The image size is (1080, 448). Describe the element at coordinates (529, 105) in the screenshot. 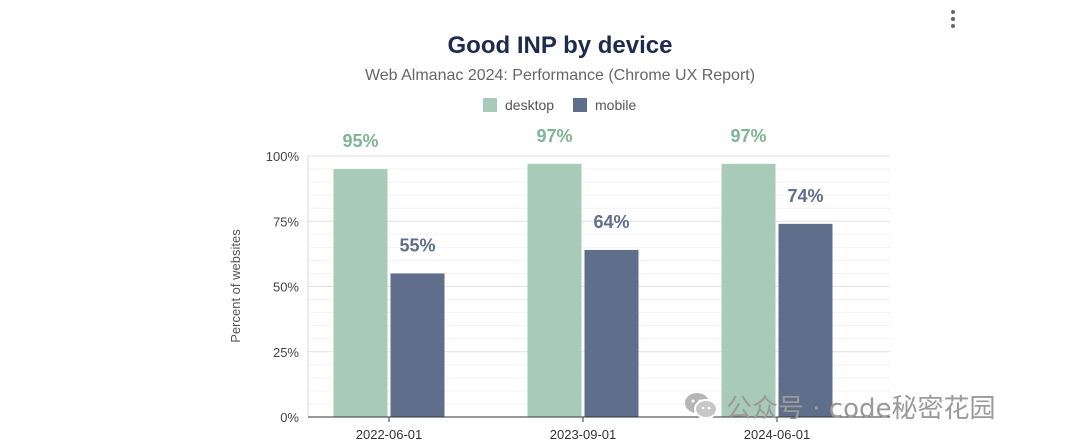

I see `legend-label-desktop: desktop` at that location.